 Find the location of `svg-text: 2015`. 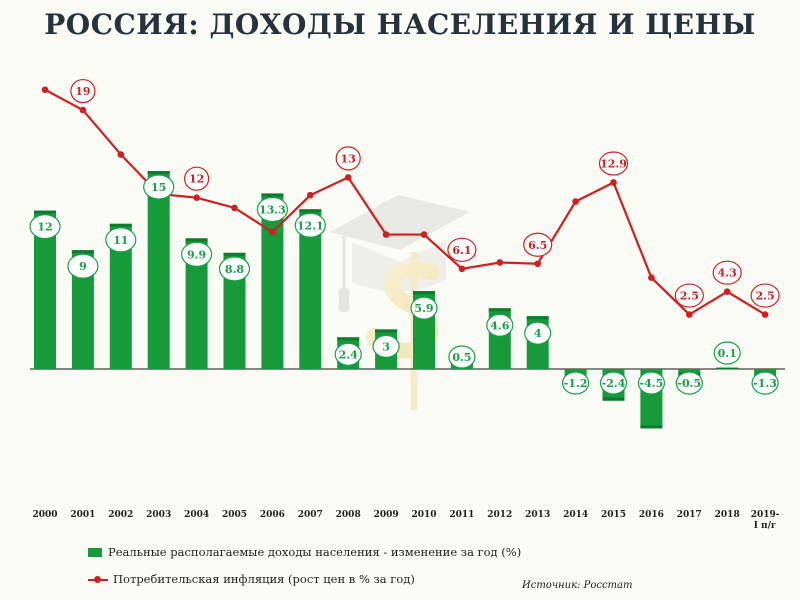

svg-text: 2015 is located at coordinates (613, 515).